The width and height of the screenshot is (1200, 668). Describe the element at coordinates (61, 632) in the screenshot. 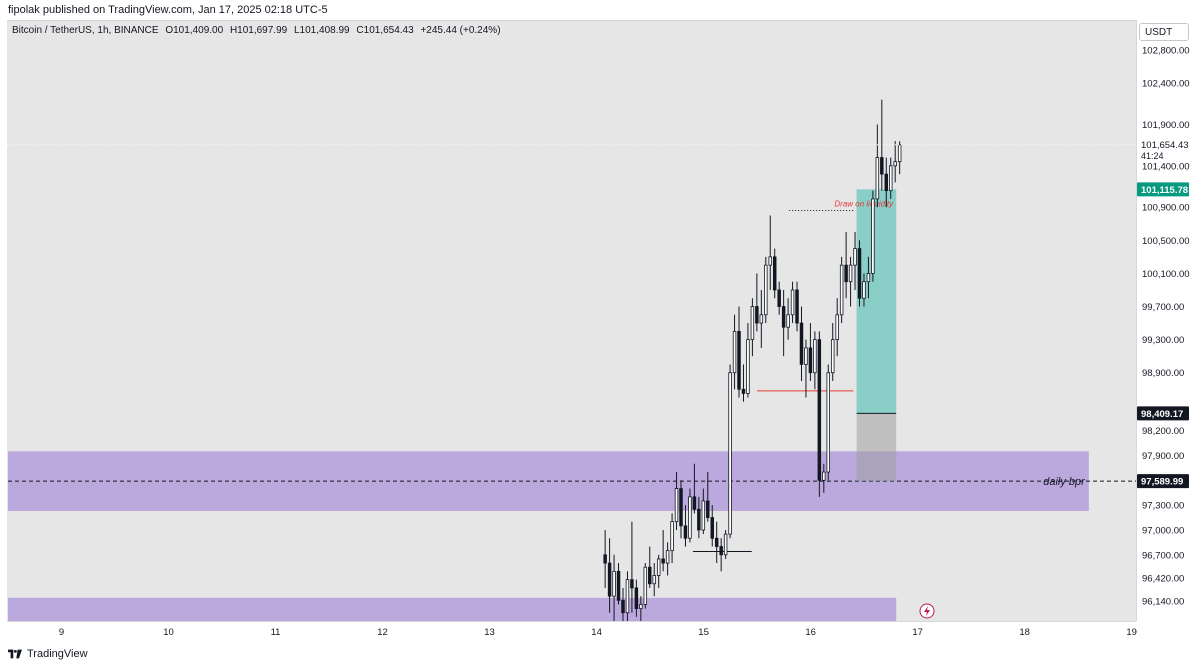

I see `x-tick-label: 9` at that location.